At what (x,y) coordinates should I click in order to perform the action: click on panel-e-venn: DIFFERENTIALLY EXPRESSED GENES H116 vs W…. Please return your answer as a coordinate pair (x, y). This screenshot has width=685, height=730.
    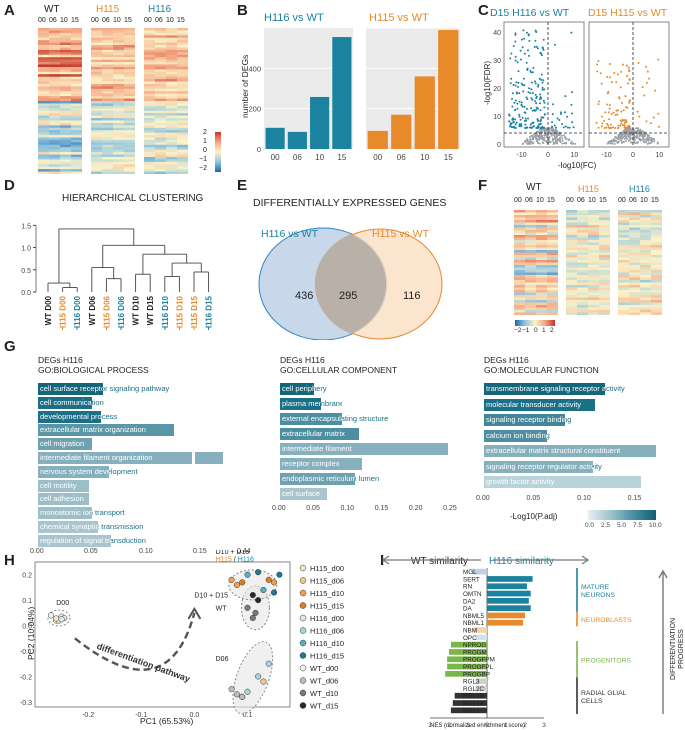
    Looking at the image, I should click on (349, 268).